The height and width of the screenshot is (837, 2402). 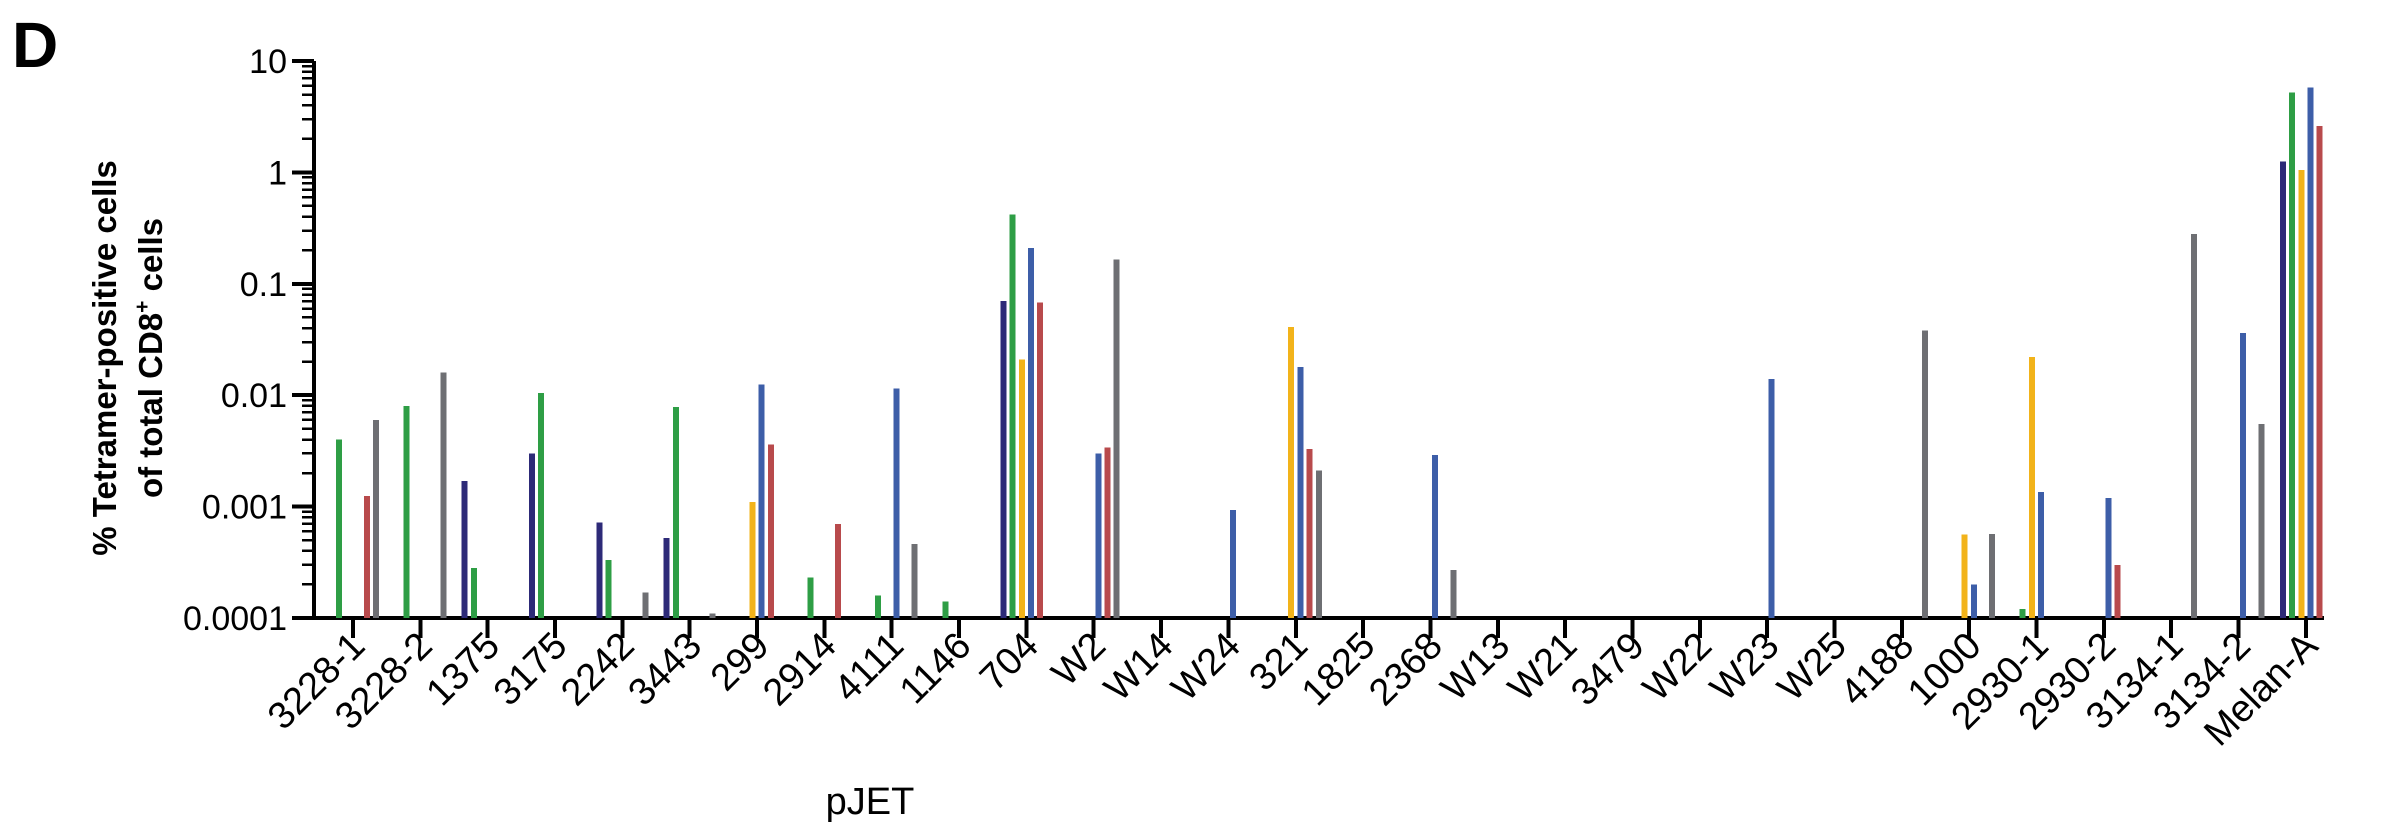 I want to click on x-tick-label: W24, so click(x=1206, y=667).